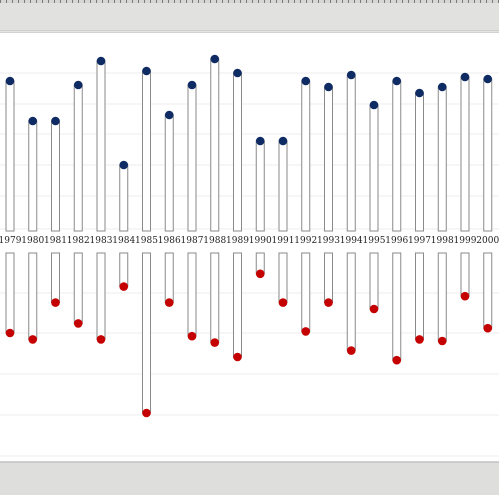 The height and width of the screenshot is (495, 499). I want to click on x-tick-label: 1980, so click(32, 241).